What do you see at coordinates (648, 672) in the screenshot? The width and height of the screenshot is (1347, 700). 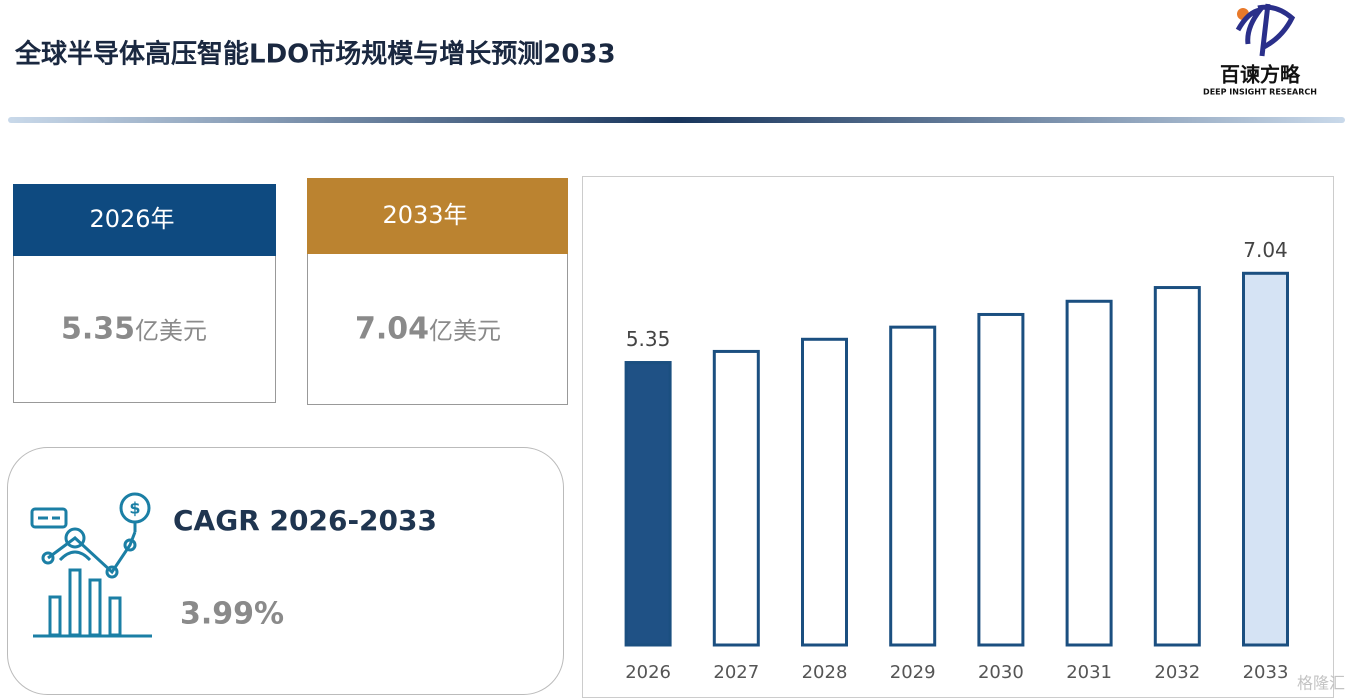 I see `x-tick-label: 2026` at bounding box center [648, 672].